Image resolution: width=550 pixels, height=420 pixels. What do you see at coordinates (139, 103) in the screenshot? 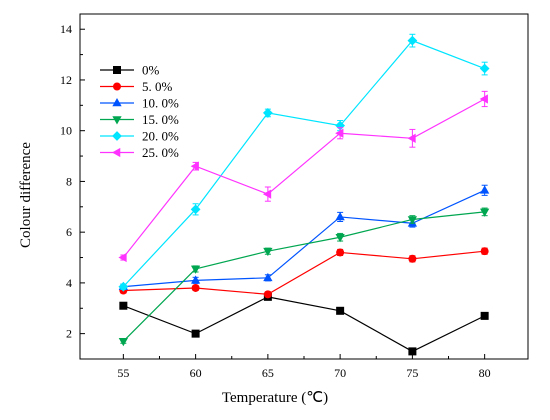
I see `legend-item-2: 10. 0%` at bounding box center [139, 103].